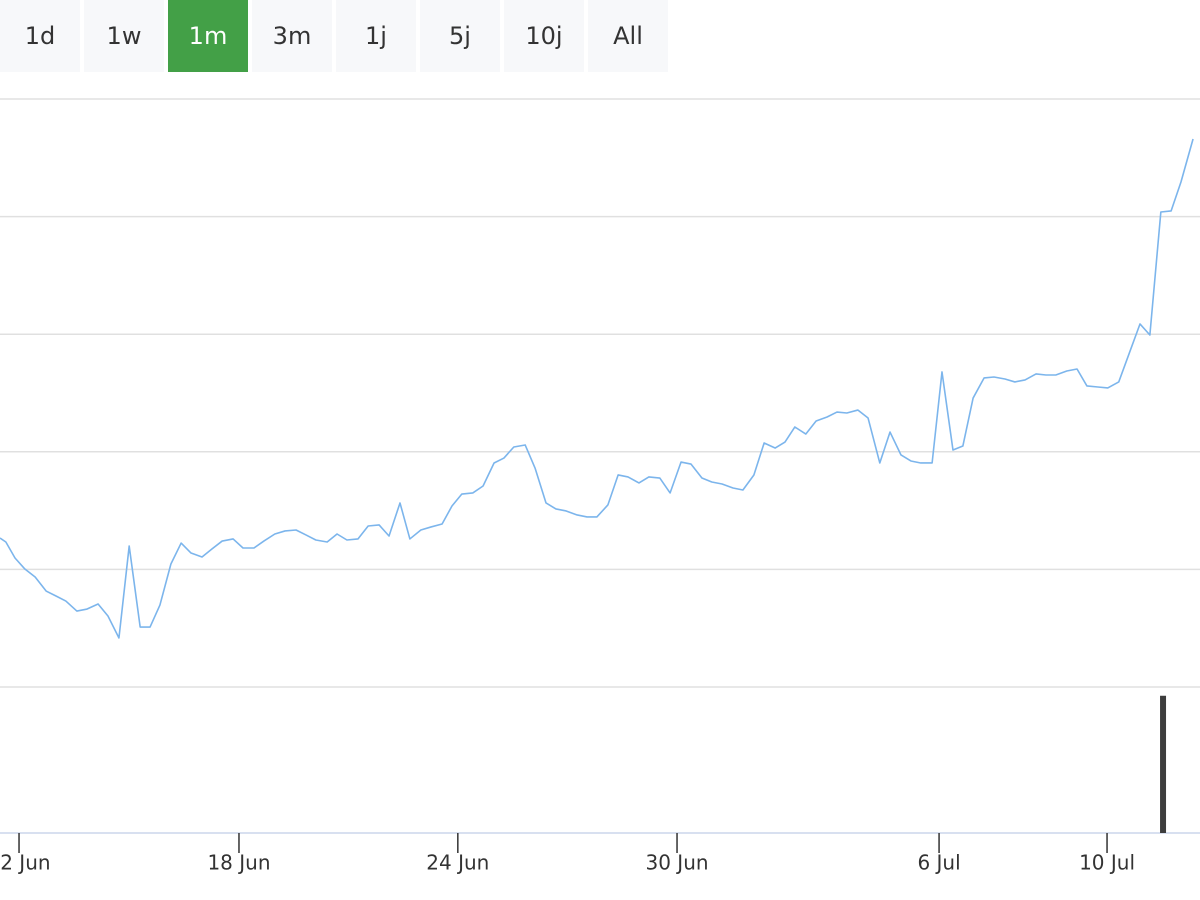 The height and width of the screenshot is (900, 1200). Describe the element at coordinates (1107, 863) in the screenshot. I see `x-tick-label: 10 Jul` at that location.